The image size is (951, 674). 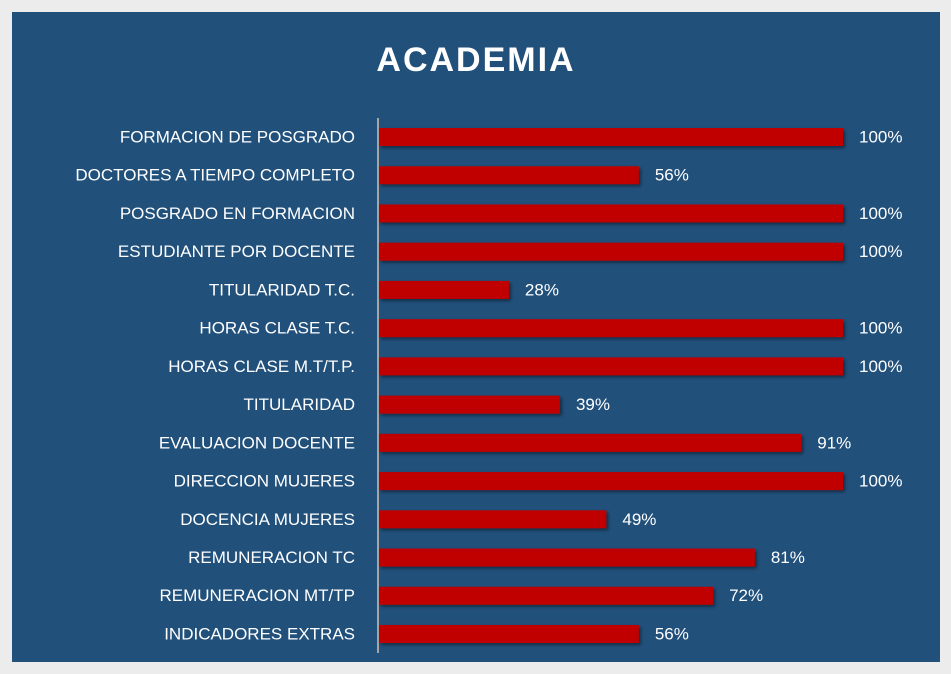 I want to click on value-label: 72%, so click(x=746, y=595).